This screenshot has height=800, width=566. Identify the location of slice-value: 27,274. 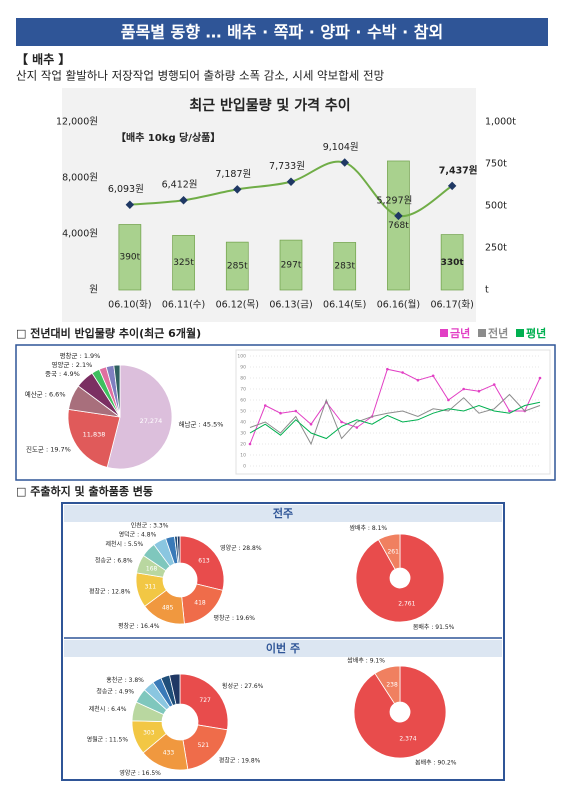
(151, 421).